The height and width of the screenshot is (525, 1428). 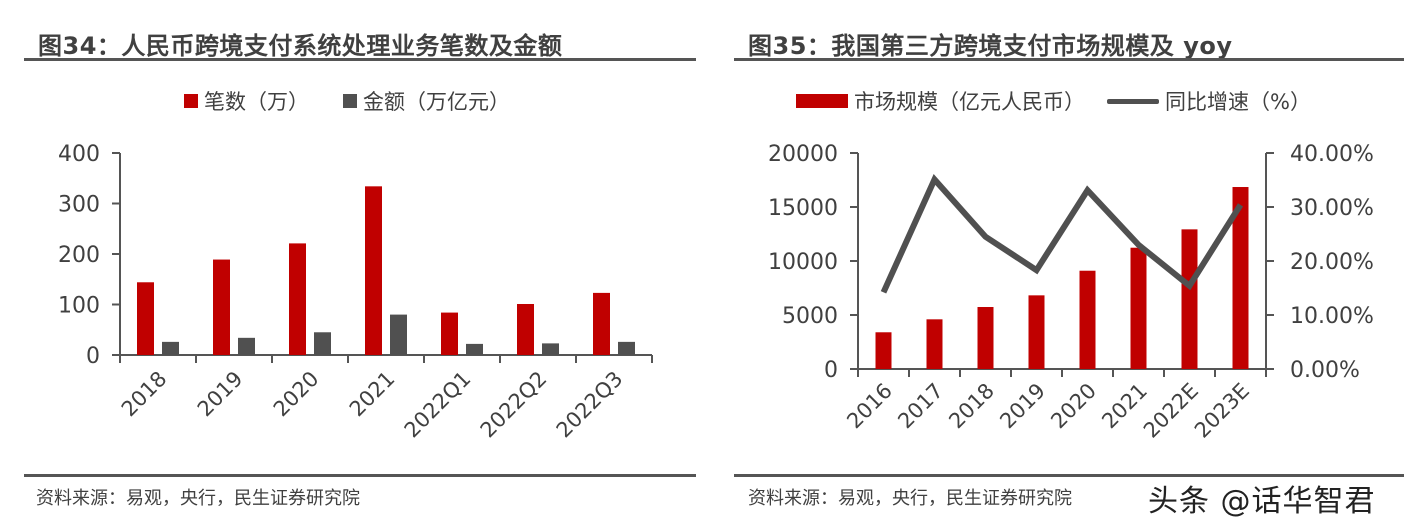 I want to click on right-source-rule, so click(x=1069, y=475).